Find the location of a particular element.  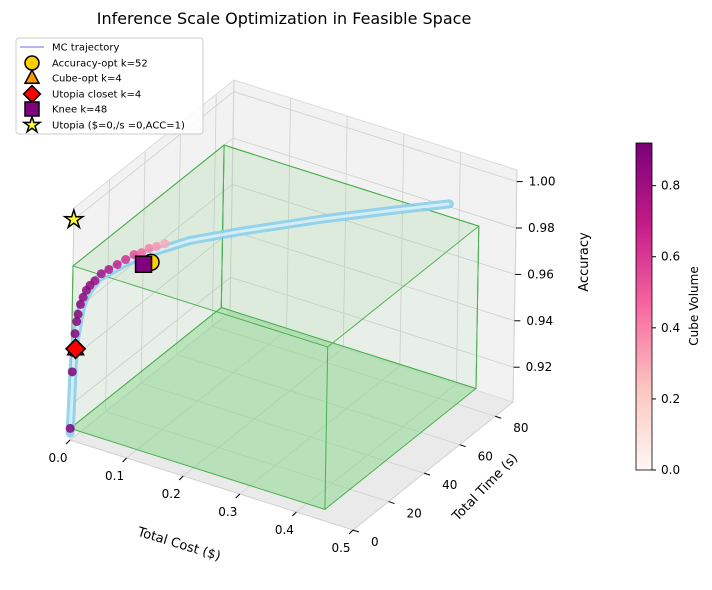

z-tick-label: 0.98 is located at coordinates (541, 228).